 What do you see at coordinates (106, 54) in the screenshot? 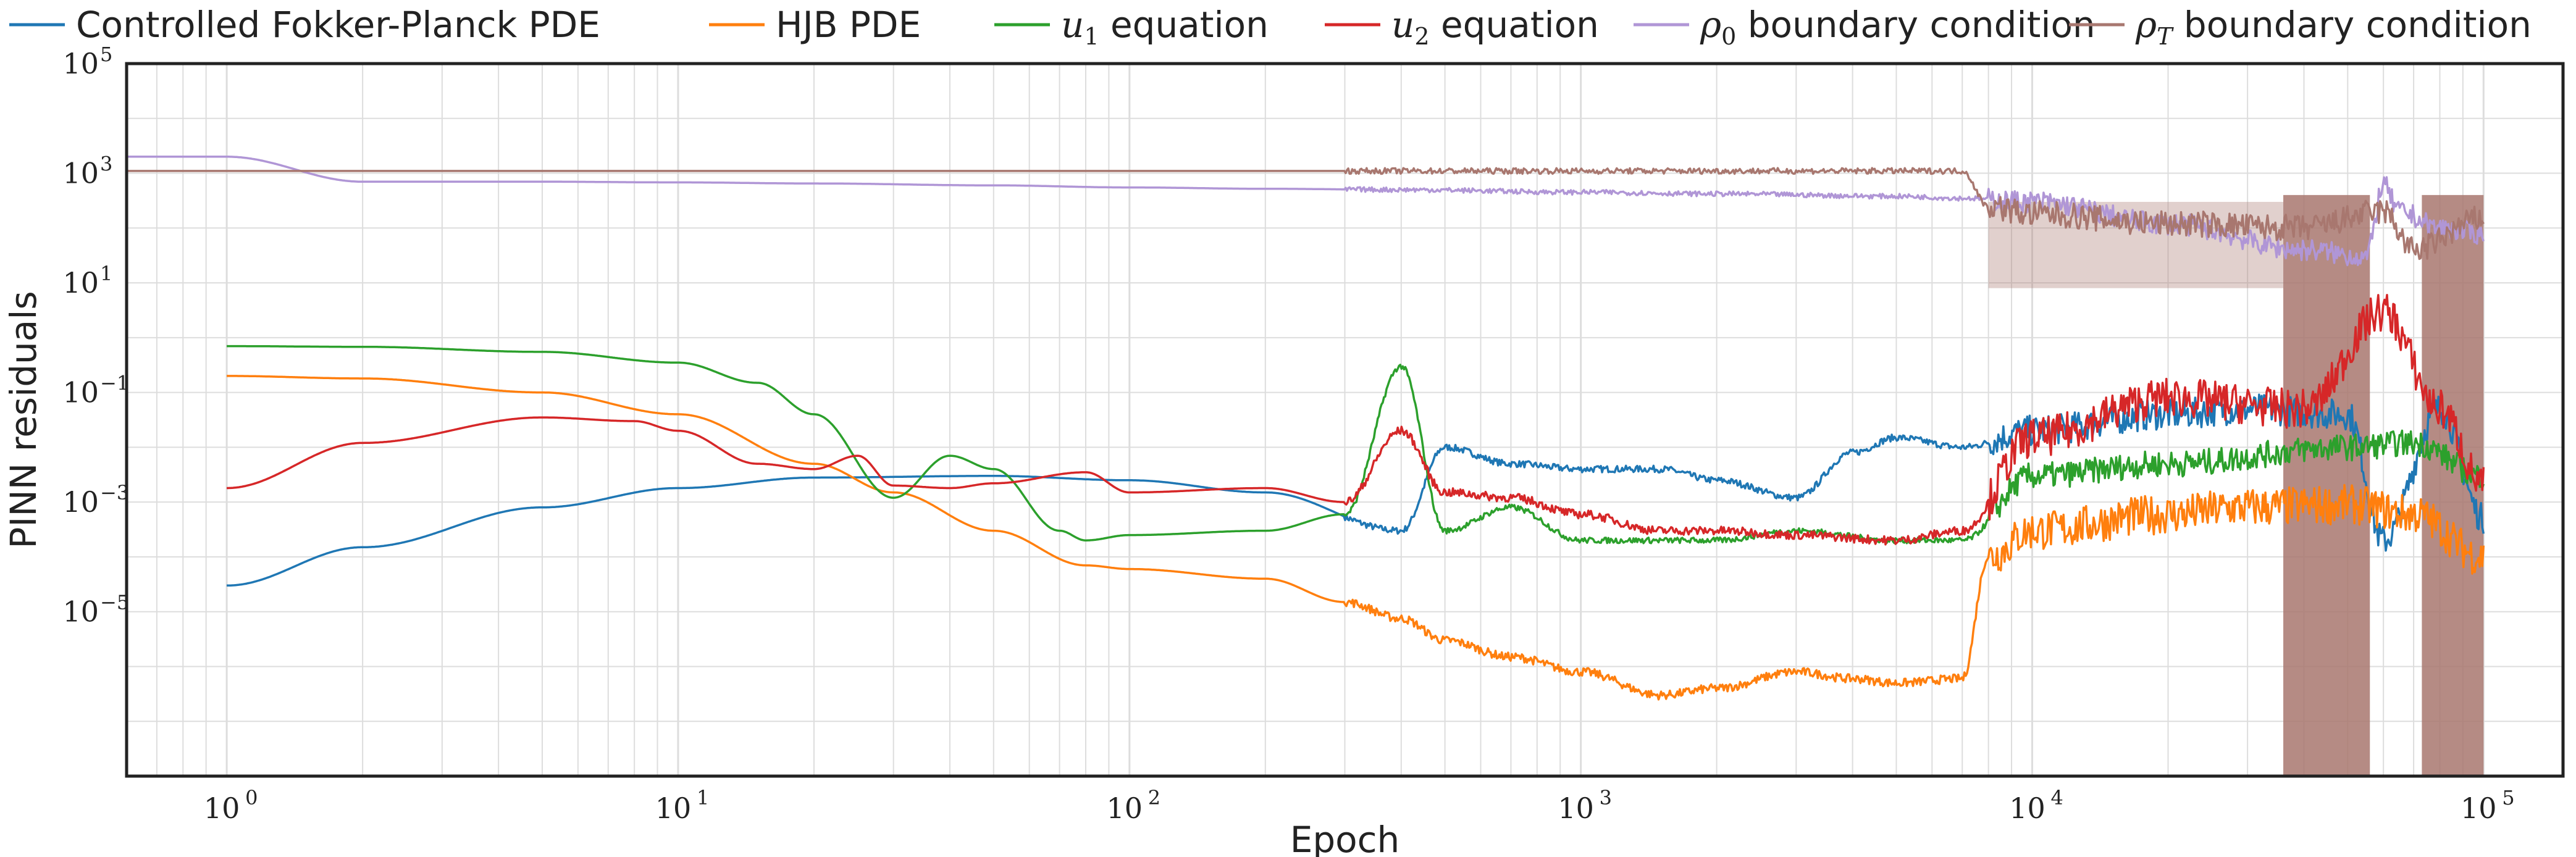
I see `y-tick-exponent: 5` at bounding box center [106, 54].